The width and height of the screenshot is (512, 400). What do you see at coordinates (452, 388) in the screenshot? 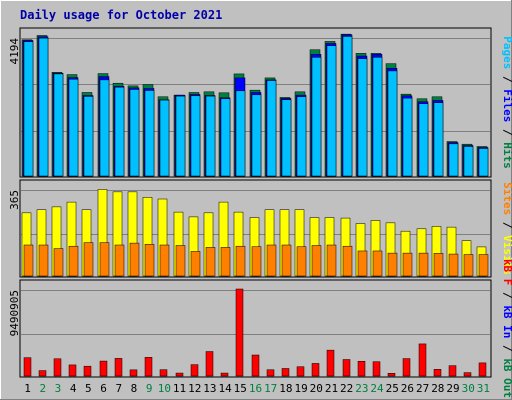
I see `day-label: 29` at bounding box center [452, 388].